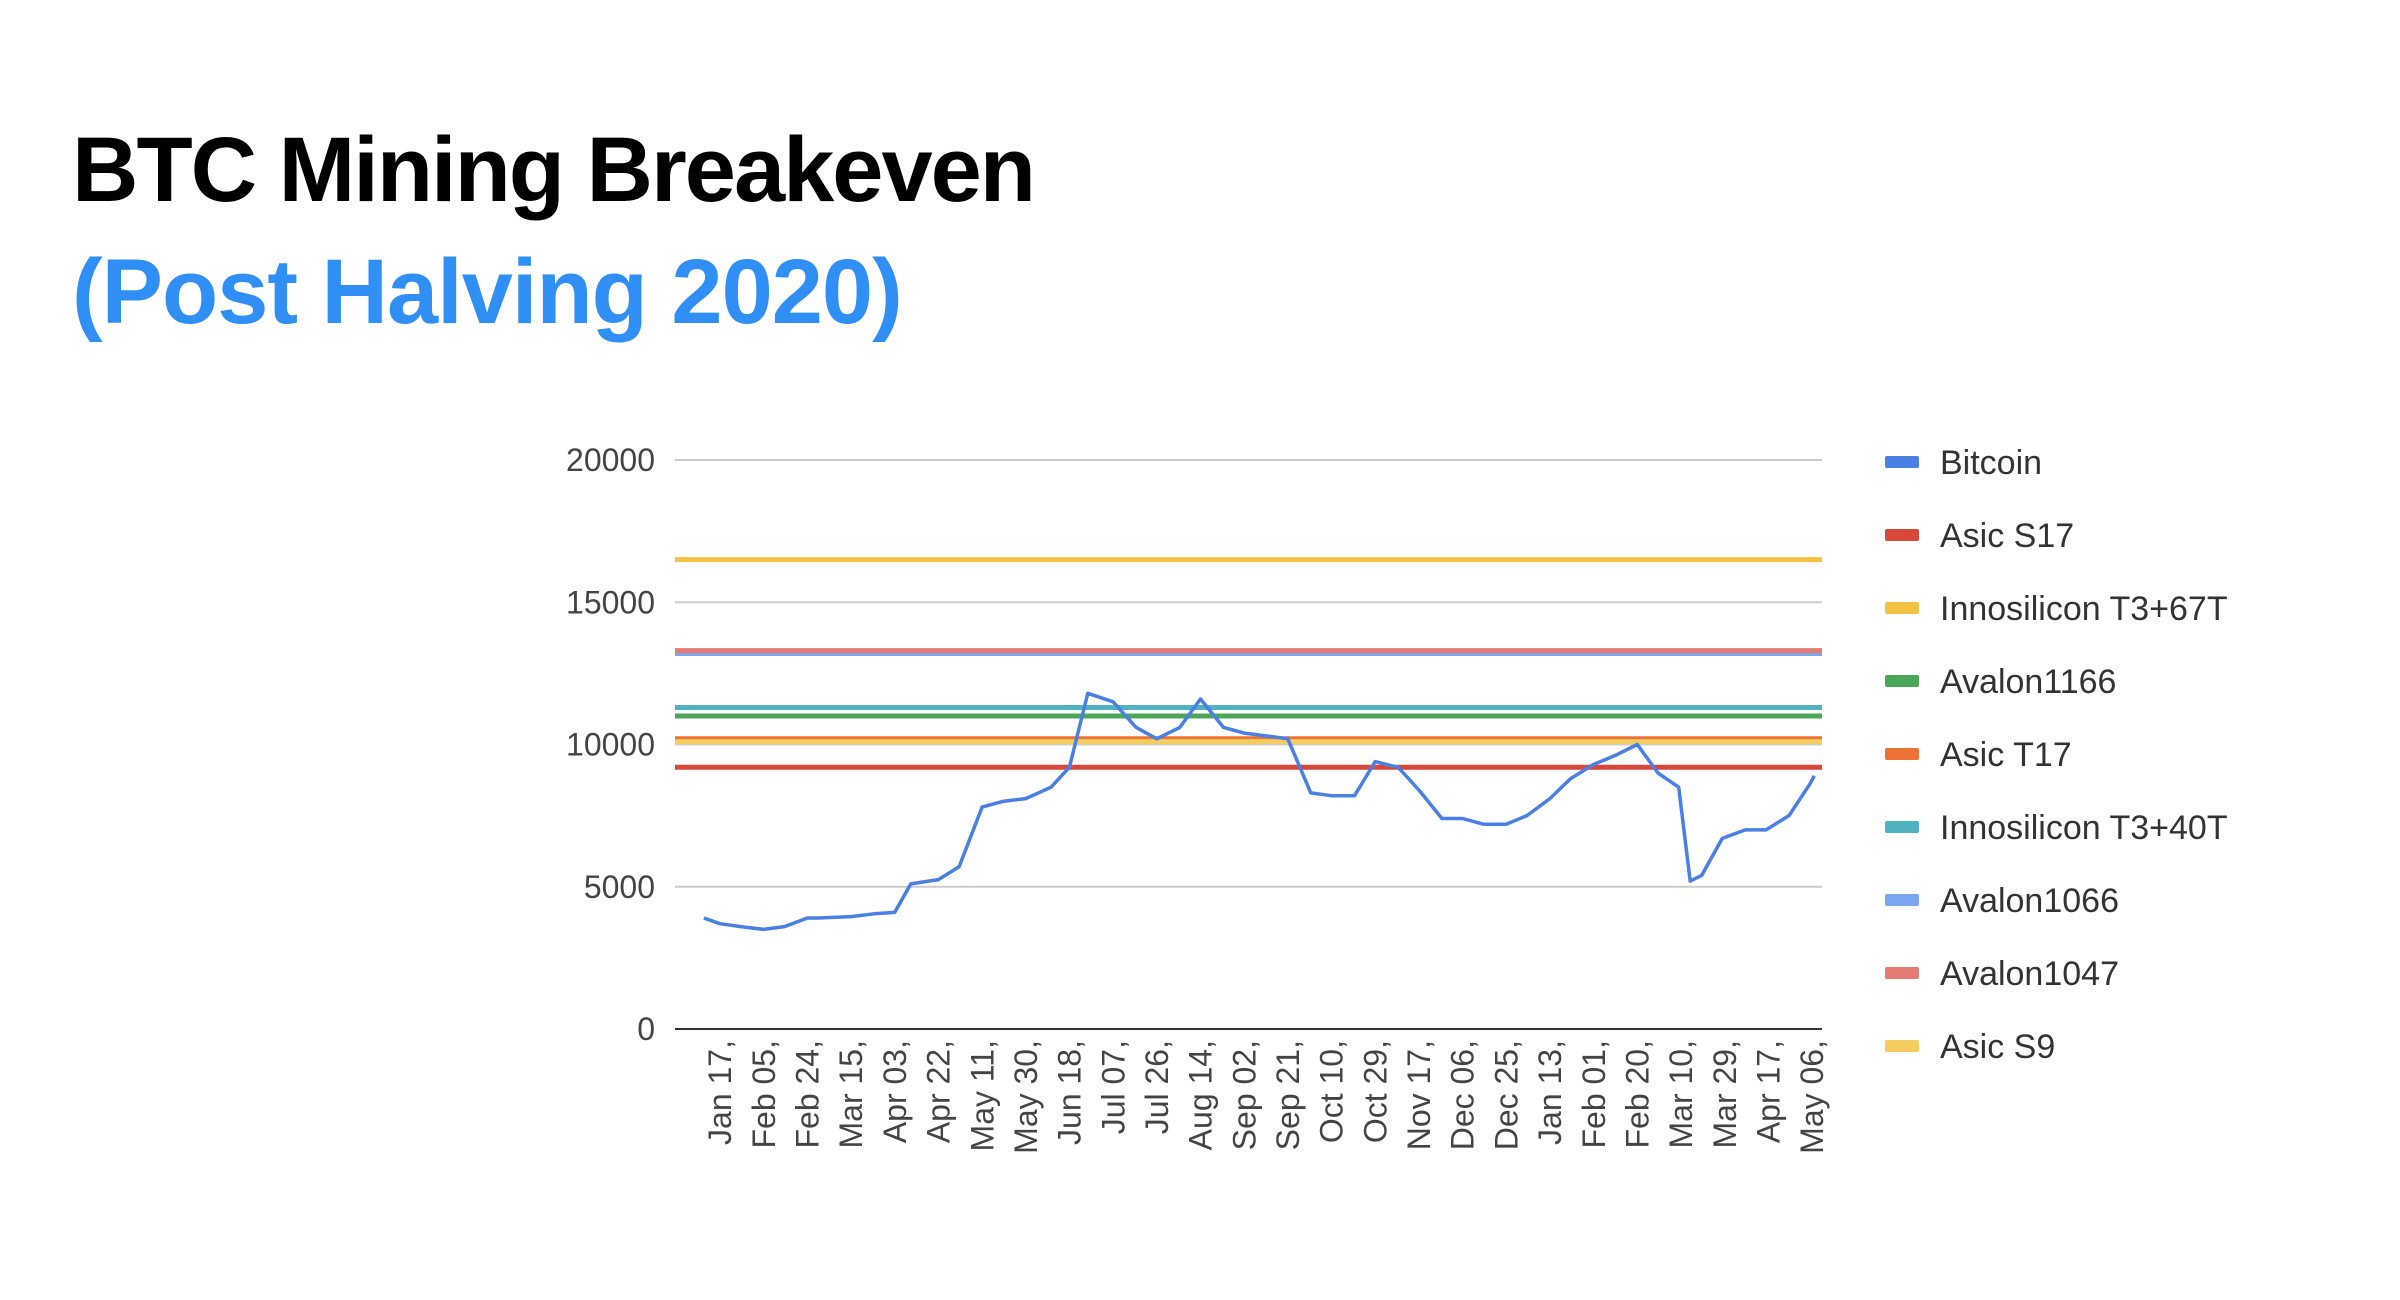 The image size is (2400, 1300). I want to click on y-tick-label: 20000, so click(610, 460).